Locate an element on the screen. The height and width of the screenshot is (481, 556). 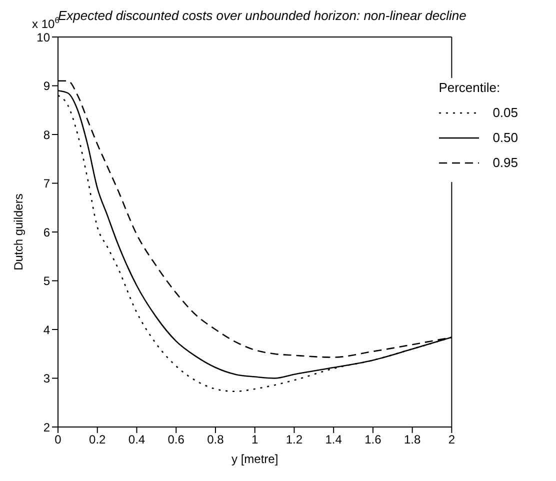
text: x 10$^{6}$ is located at coordinates (46, 23).